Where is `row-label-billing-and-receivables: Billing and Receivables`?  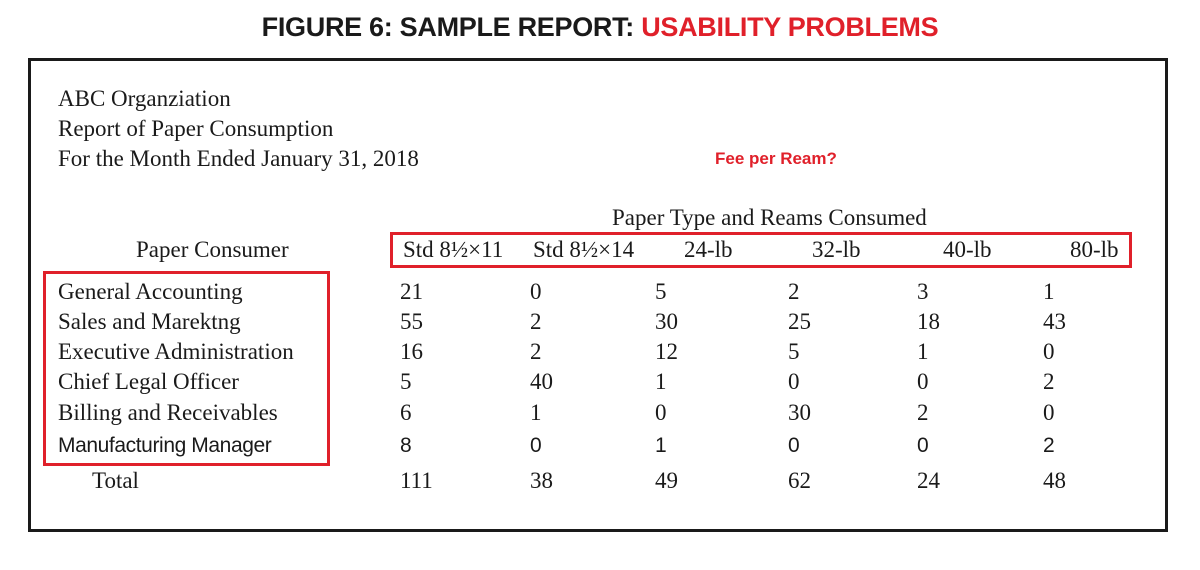
row-label-billing-and-receivables: Billing and Receivables is located at coordinates (168, 412).